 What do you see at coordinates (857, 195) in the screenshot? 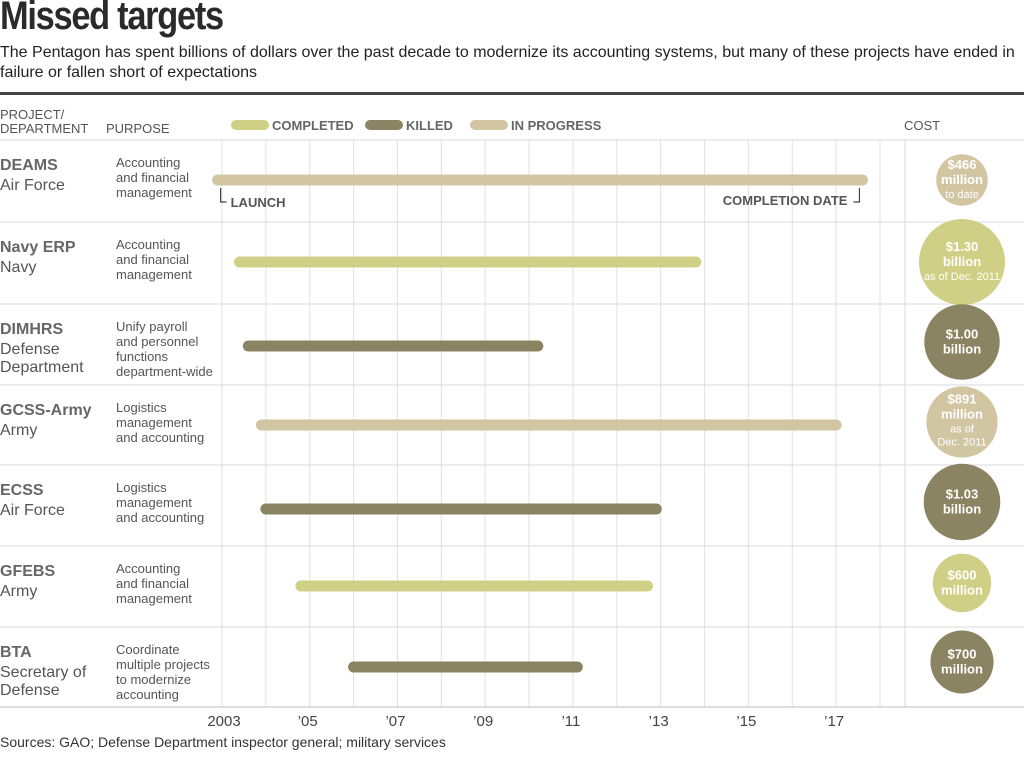
I see `completion-bracket` at bounding box center [857, 195].